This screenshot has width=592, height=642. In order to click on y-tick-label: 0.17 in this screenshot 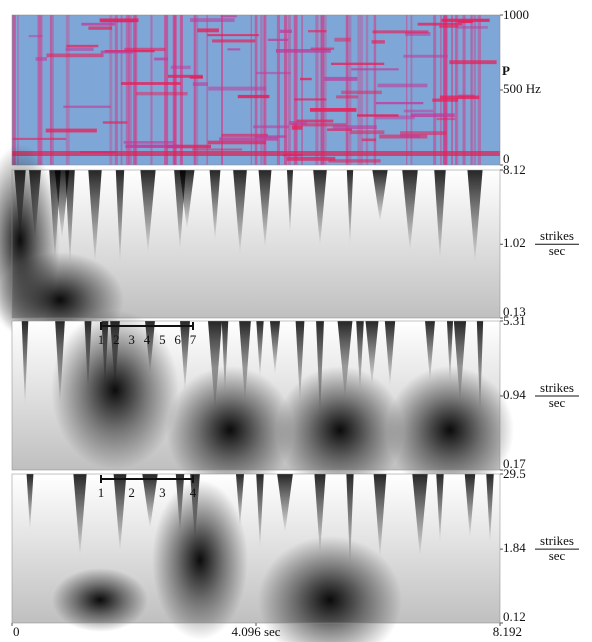, I will do `click(514, 463)`.